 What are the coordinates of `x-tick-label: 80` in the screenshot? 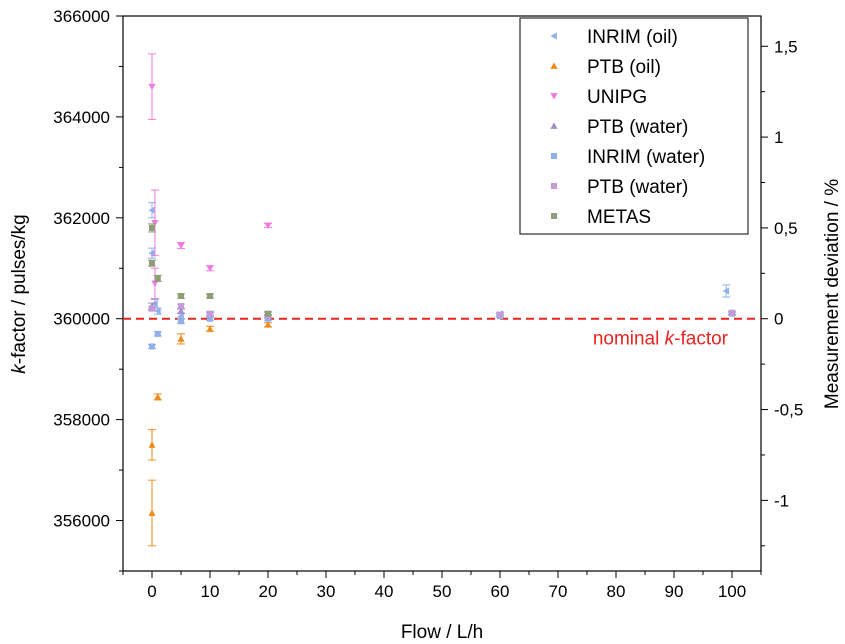 It's located at (616, 591).